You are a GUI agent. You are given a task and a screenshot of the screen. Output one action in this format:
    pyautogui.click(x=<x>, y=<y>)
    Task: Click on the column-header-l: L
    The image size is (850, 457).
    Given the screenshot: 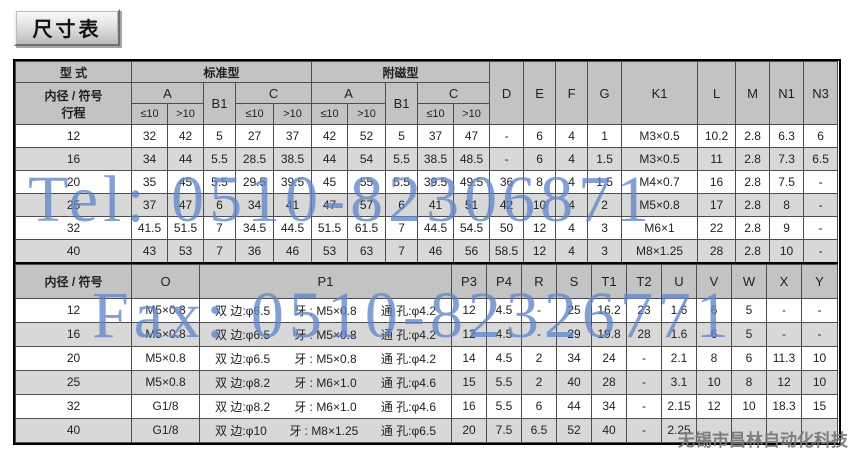 What is the action you would take?
    pyautogui.click(x=717, y=93)
    